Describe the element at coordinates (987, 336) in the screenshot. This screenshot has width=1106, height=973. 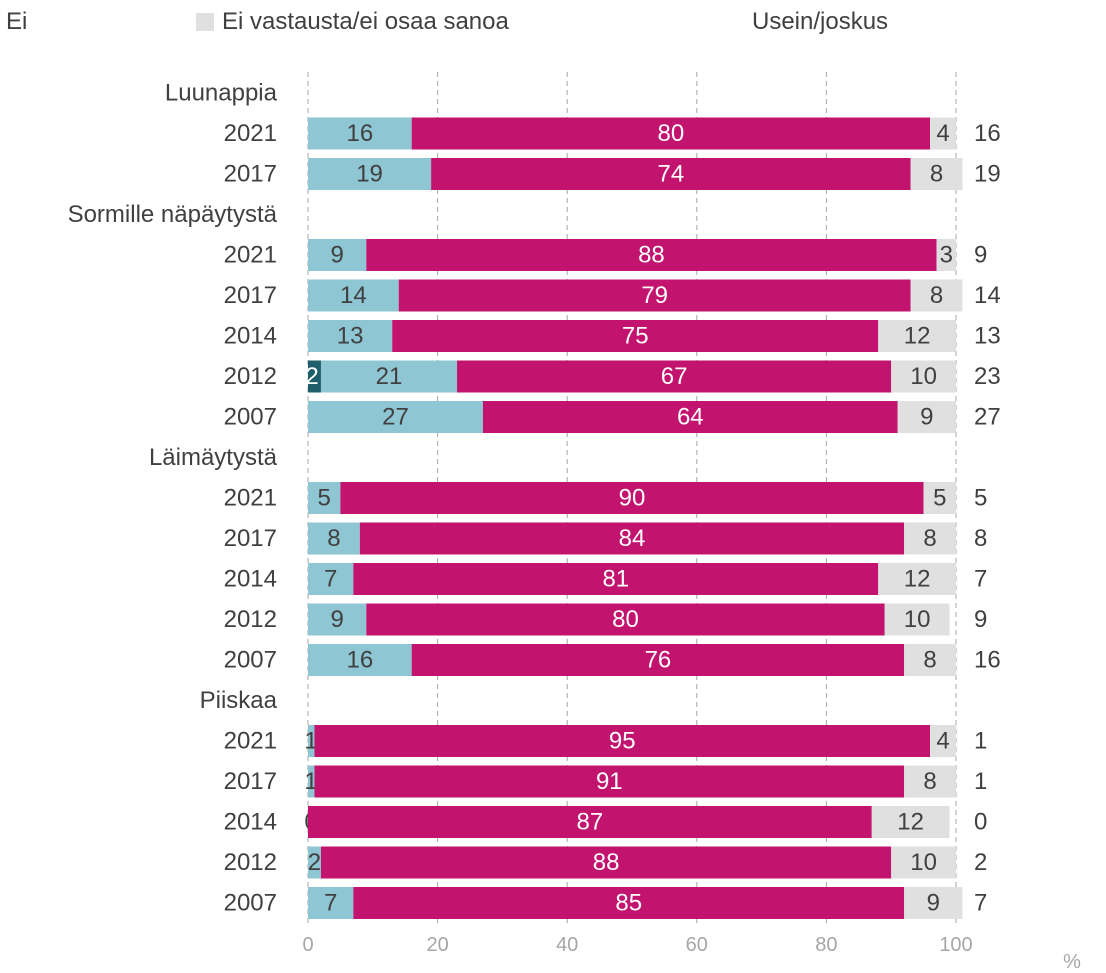
I see `total-label: 13` at that location.